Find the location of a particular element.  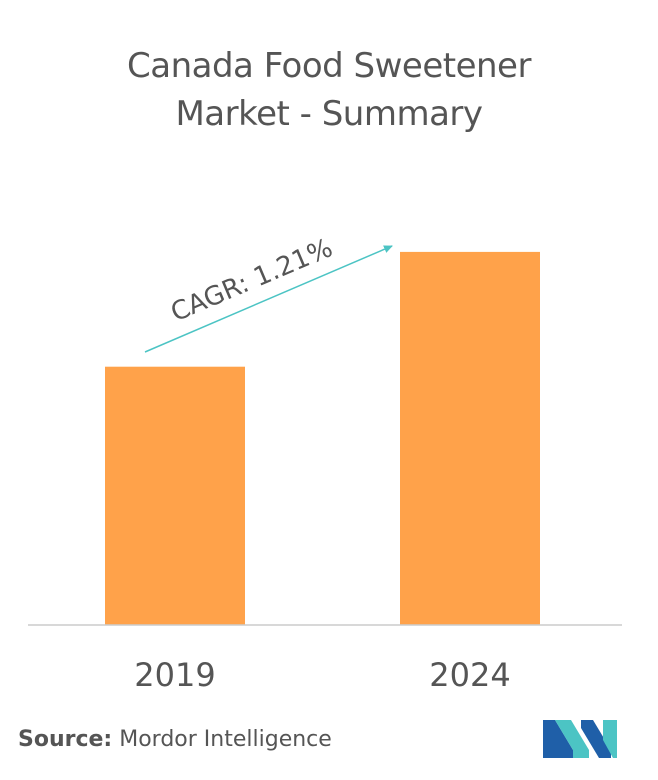

source-line: Source: Mordor Intelligence is located at coordinates (175, 739).